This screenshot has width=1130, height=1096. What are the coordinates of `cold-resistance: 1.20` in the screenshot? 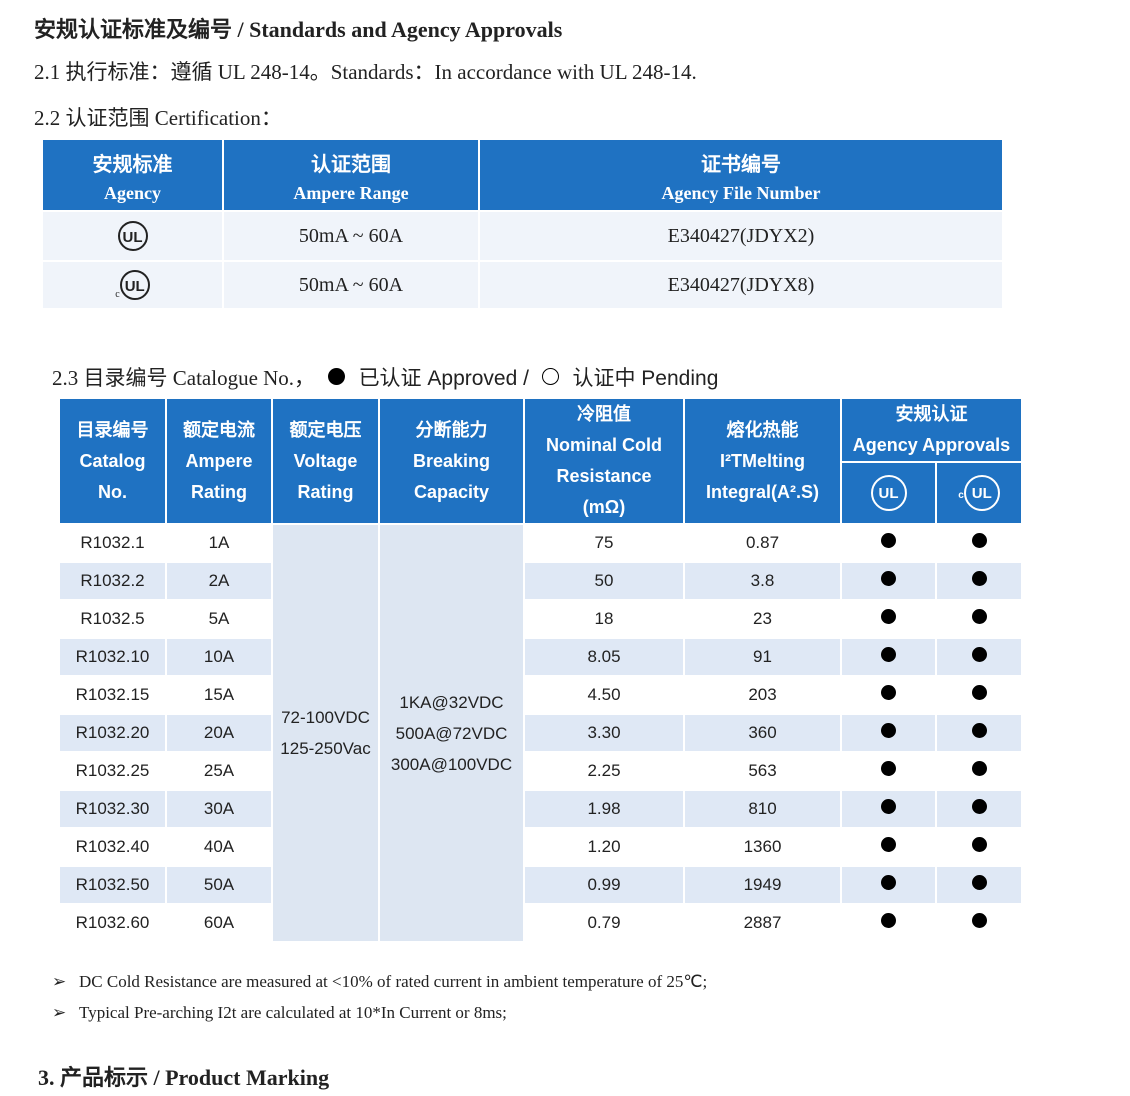 It's located at (604, 847).